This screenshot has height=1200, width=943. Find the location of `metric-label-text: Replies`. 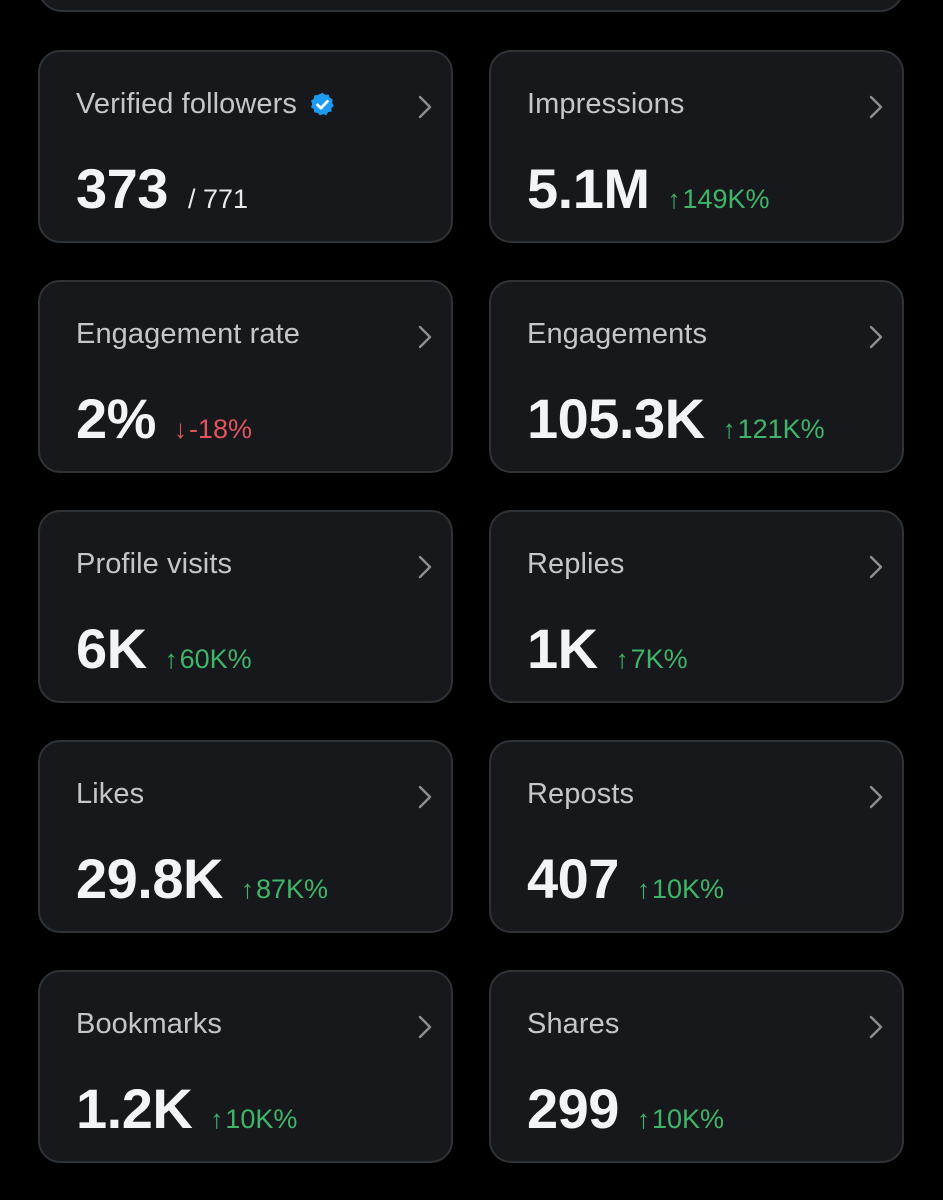

metric-label-text: Replies is located at coordinates (576, 564).